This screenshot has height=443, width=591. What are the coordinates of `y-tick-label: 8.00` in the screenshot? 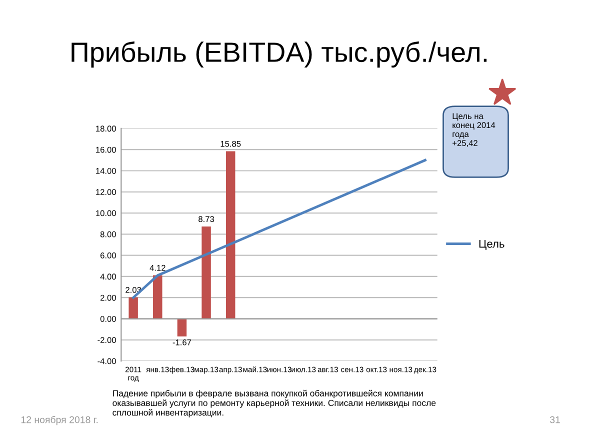 It's located at (108, 234).